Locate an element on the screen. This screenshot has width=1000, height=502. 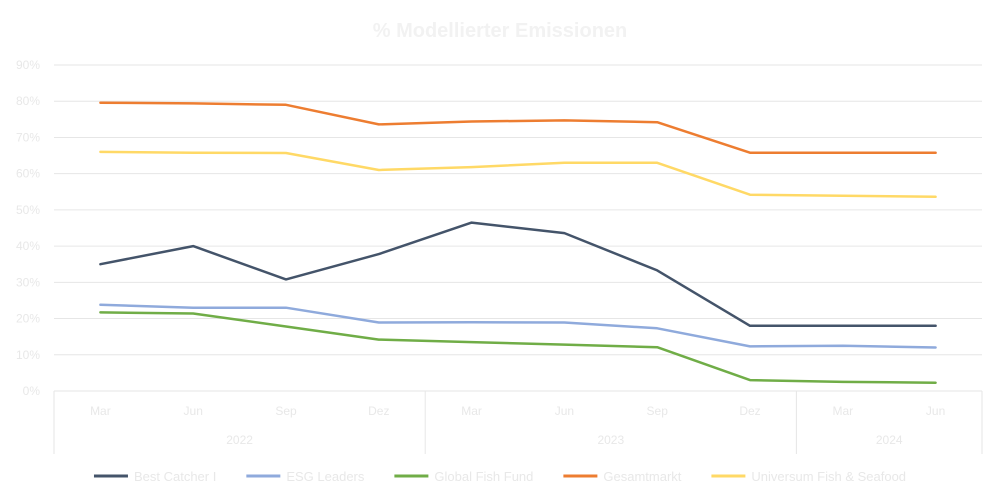
legend-label: Best Catcher I is located at coordinates (175, 476).